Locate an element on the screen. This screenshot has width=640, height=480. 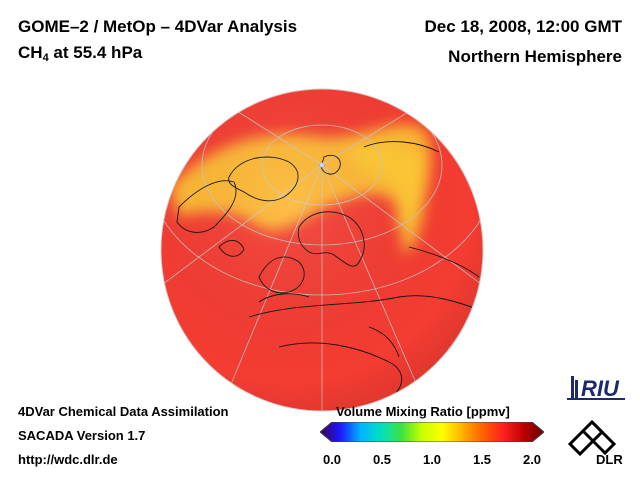
colorbar-tick: 0.5 is located at coordinates (382, 459).